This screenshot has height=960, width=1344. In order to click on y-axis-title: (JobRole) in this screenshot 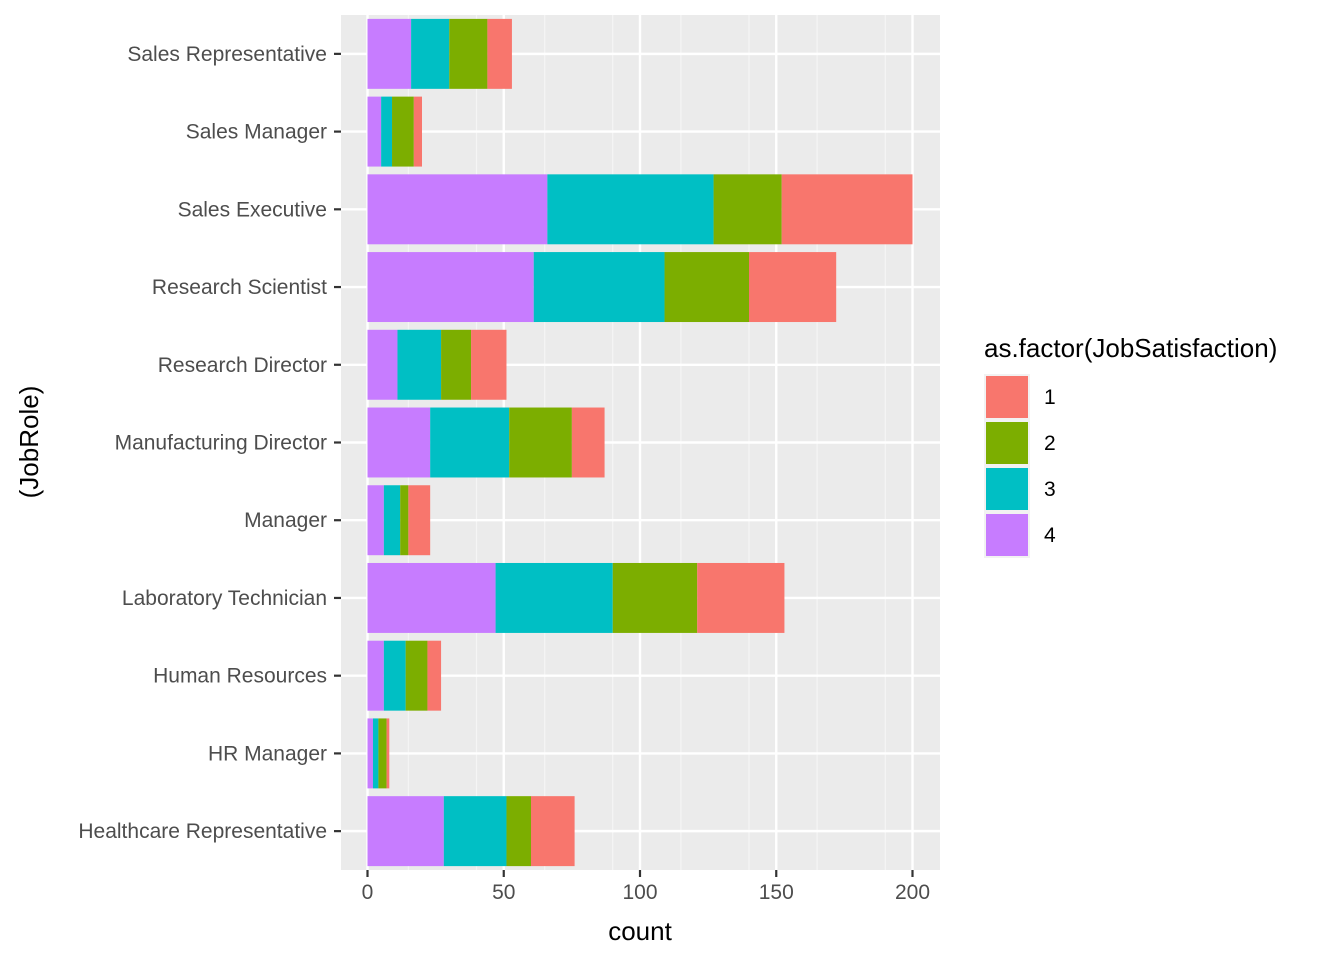, I will do `click(29, 442)`.